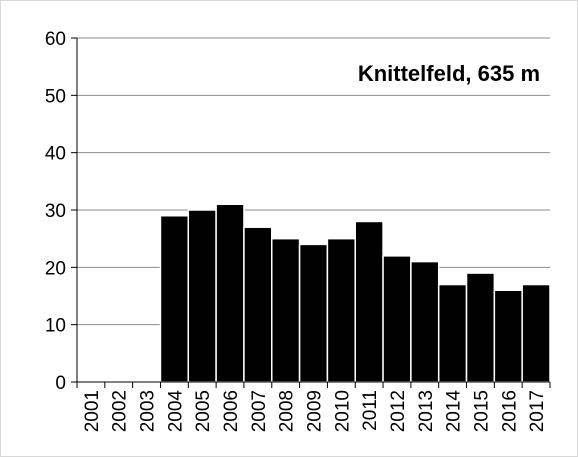 This screenshot has width=578, height=458. What do you see at coordinates (148, 411) in the screenshot?
I see `x-tick-label: 2003` at bounding box center [148, 411].